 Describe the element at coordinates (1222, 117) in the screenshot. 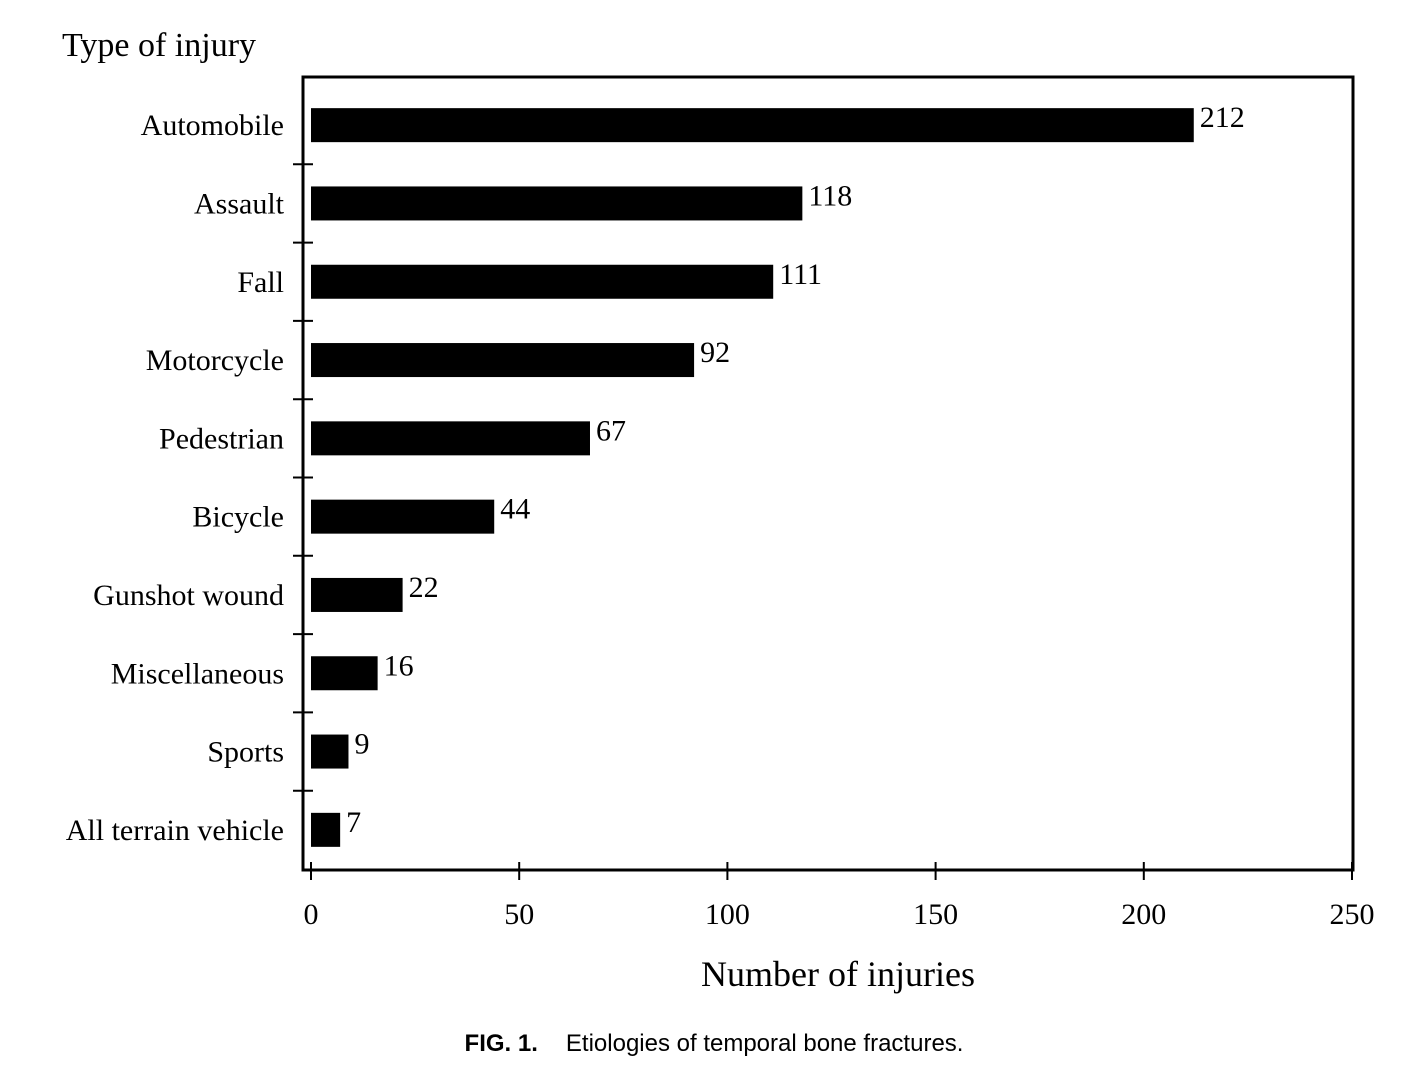

I see `data-label: 212` at that location.